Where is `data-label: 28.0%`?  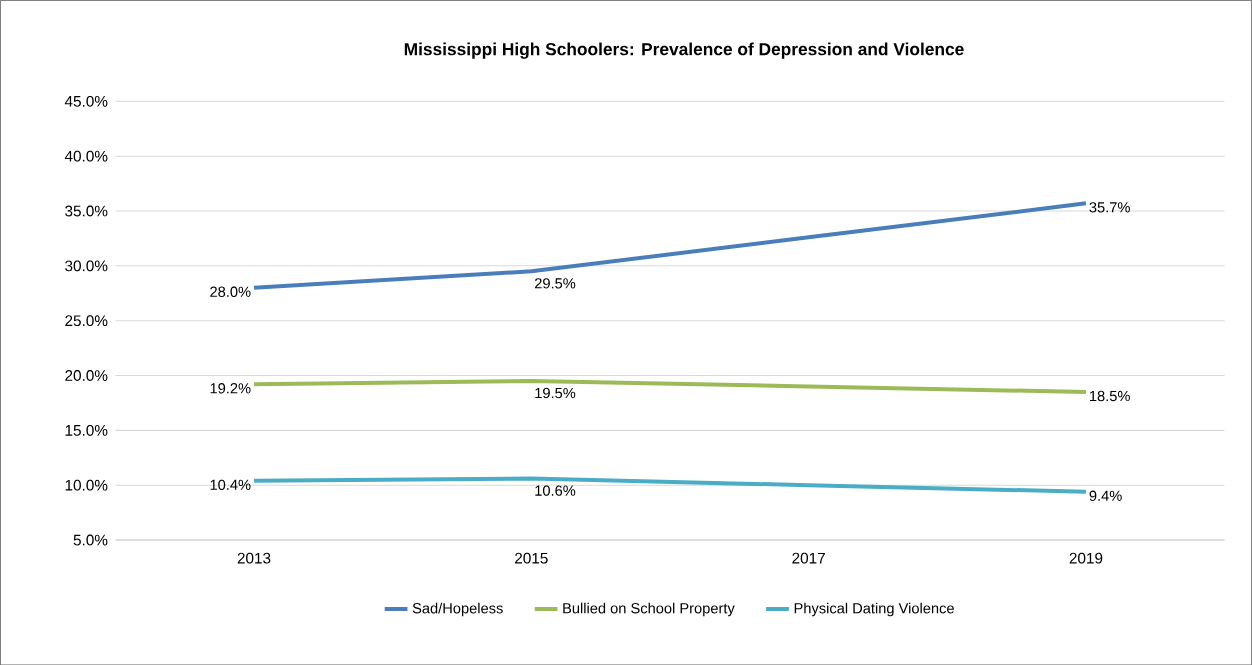 data-label: 28.0% is located at coordinates (230, 291).